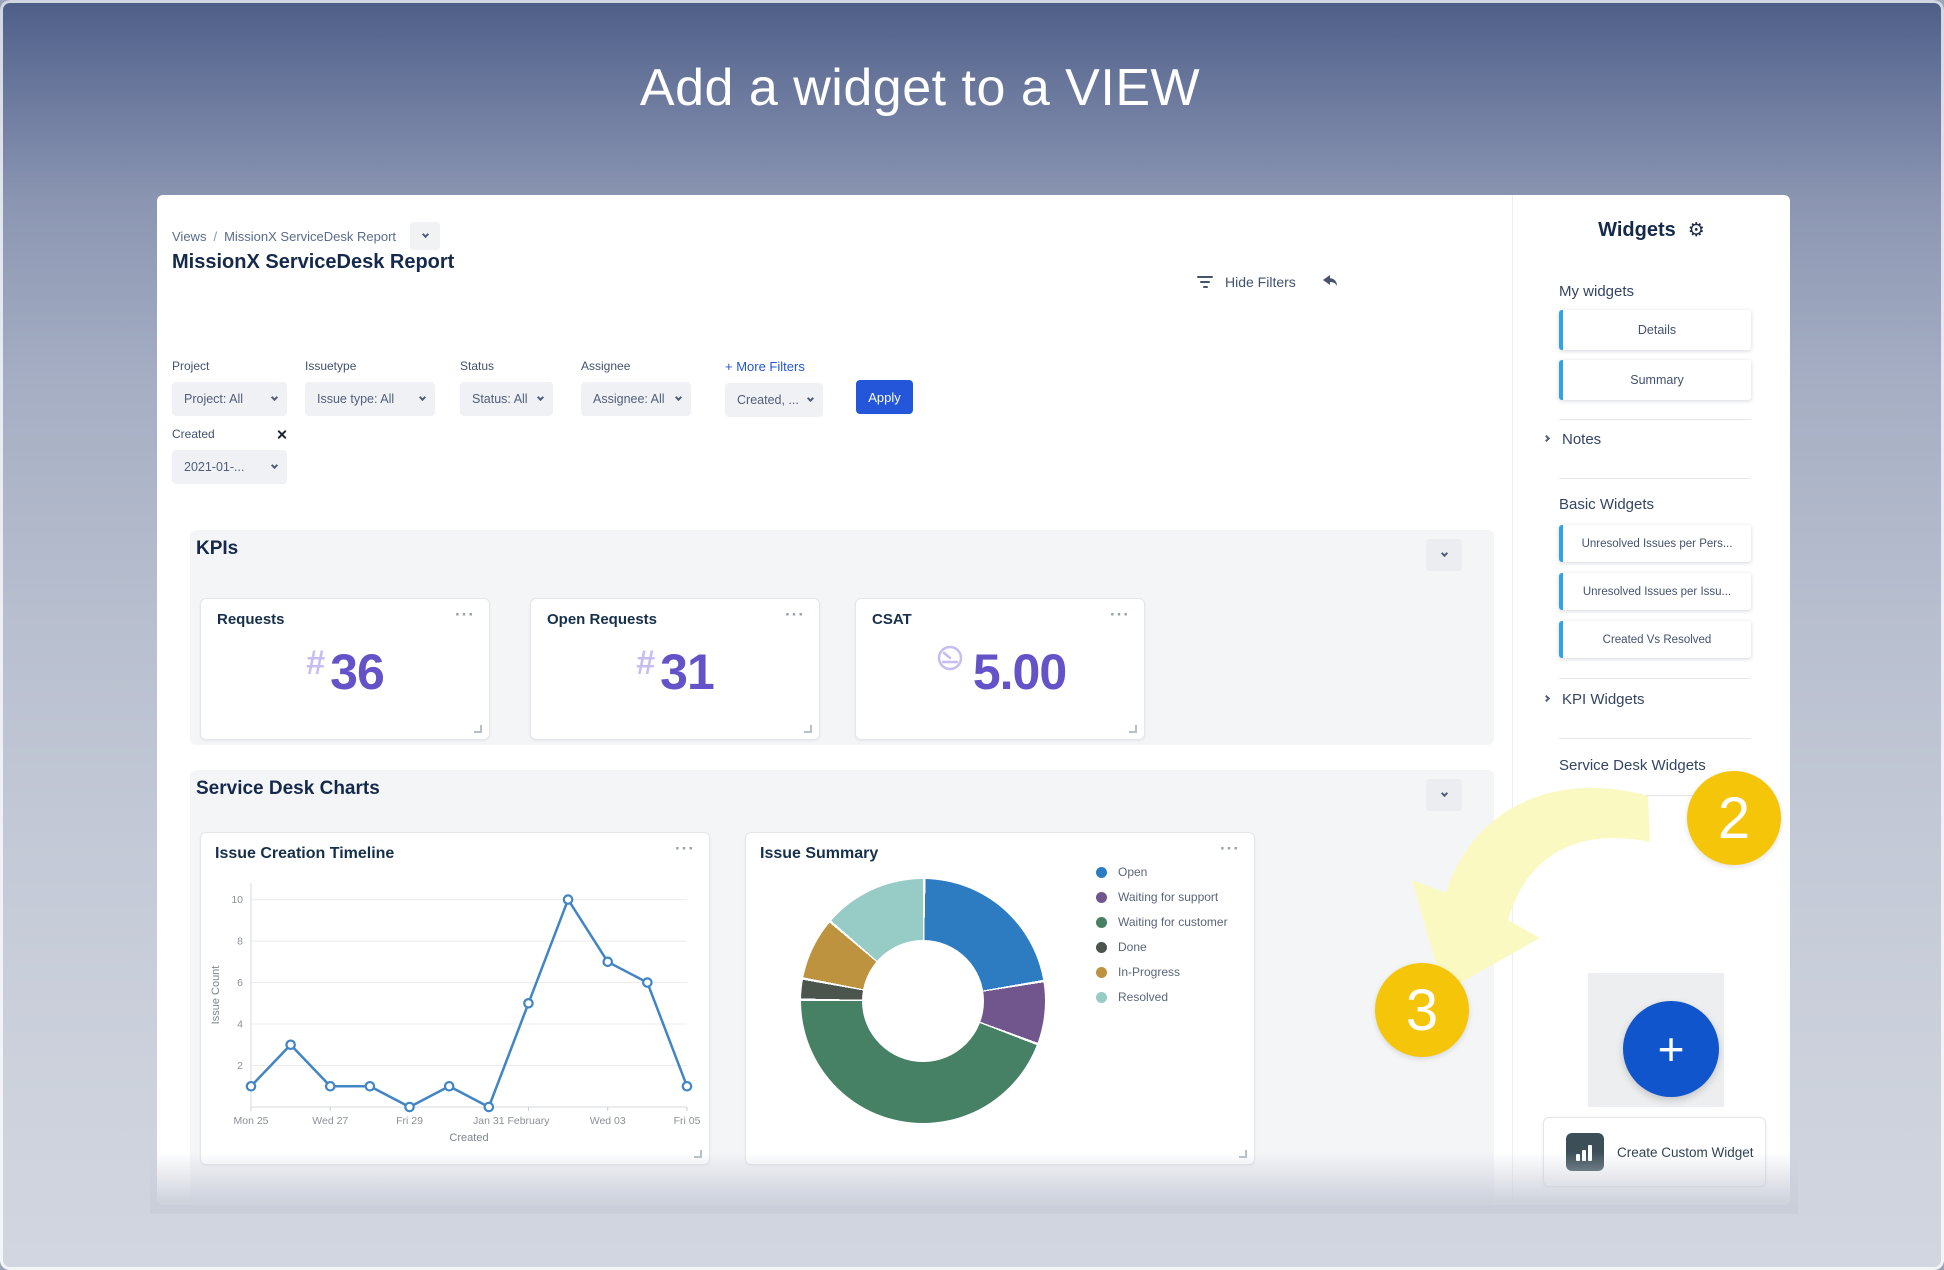 The height and width of the screenshot is (1270, 1944). Describe the element at coordinates (1260, 282) in the screenshot. I see `hide-filters-button: Hide Filters` at that location.